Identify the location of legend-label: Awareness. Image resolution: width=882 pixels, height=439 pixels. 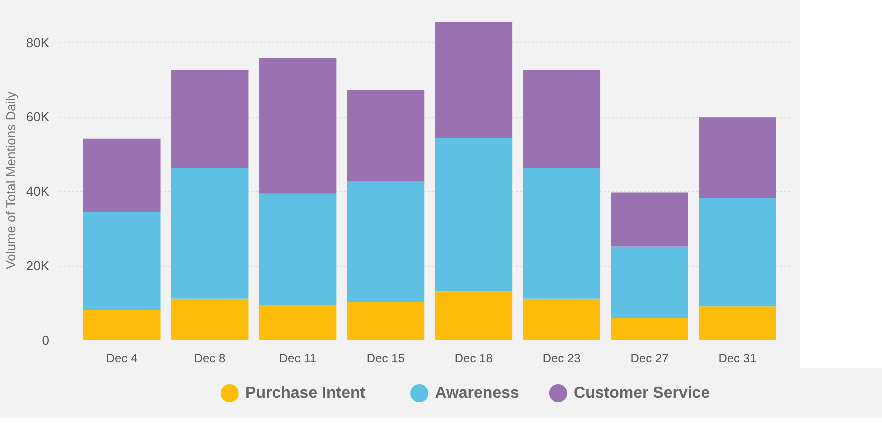
(477, 393).